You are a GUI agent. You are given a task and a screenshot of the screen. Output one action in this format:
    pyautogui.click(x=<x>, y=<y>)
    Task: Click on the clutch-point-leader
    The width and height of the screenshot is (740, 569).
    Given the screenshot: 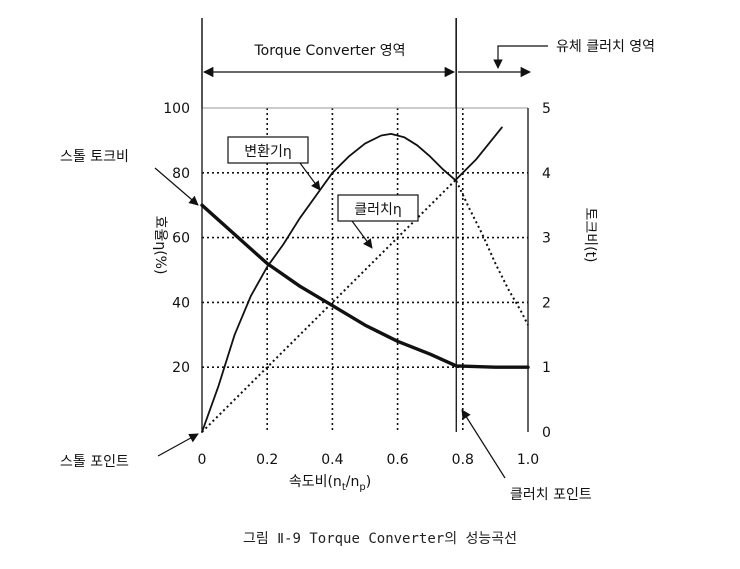 What is the action you would take?
    pyautogui.click(x=483, y=444)
    